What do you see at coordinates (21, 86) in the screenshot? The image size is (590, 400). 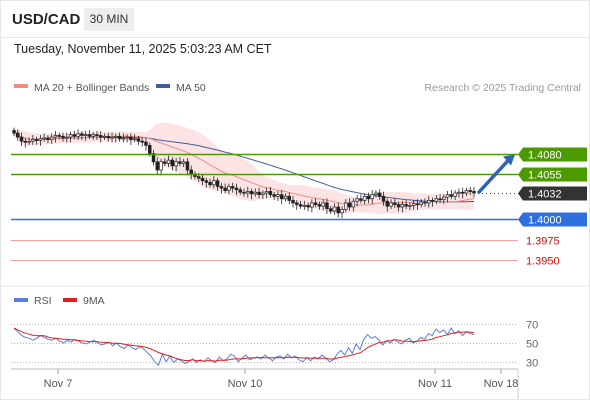 I see `ma20-legend-swatch` at bounding box center [21, 86].